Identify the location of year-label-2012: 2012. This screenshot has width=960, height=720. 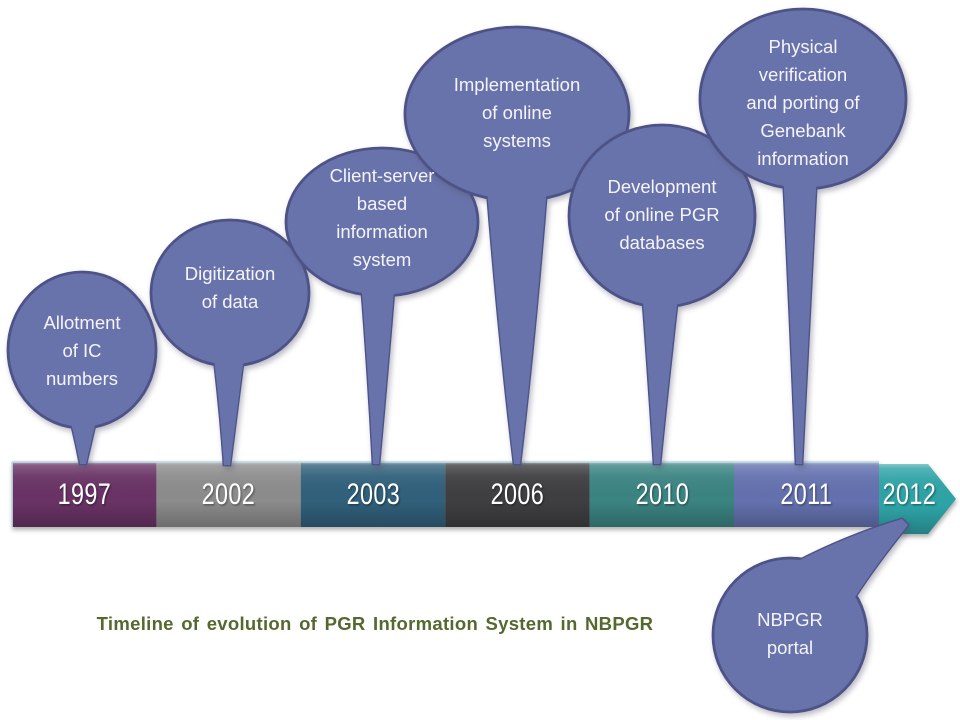
(909, 494).